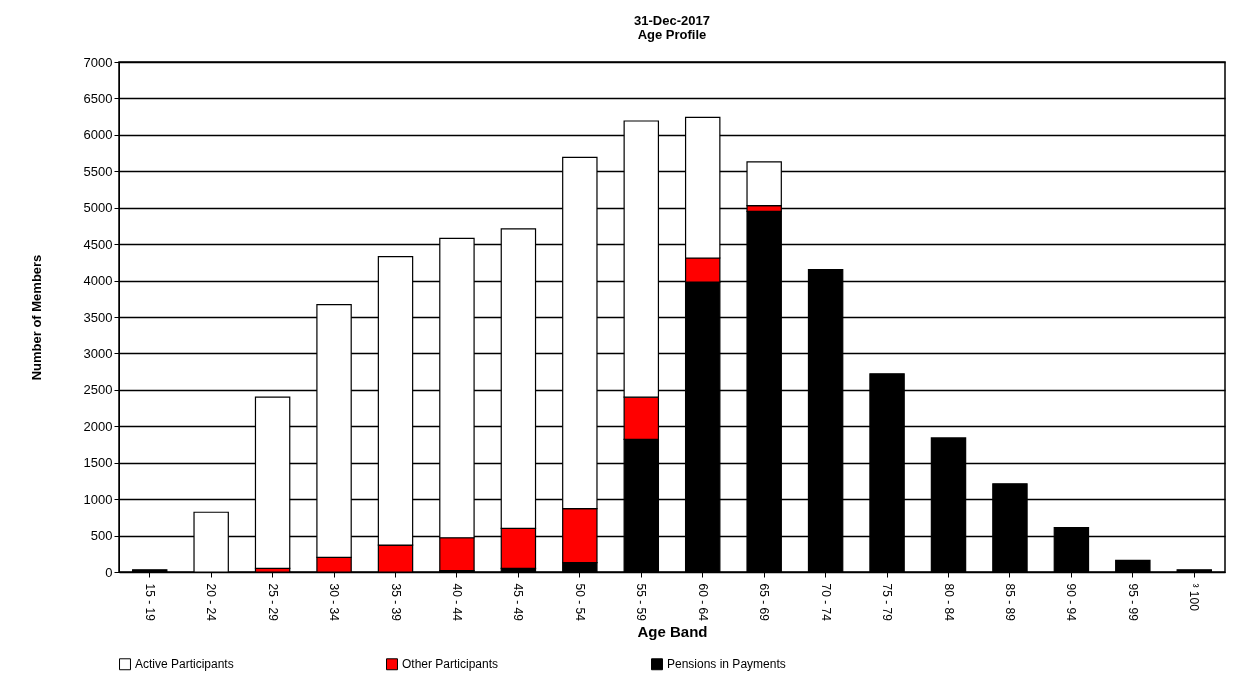  I want to click on y-tick-label: 5500, so click(98, 171).